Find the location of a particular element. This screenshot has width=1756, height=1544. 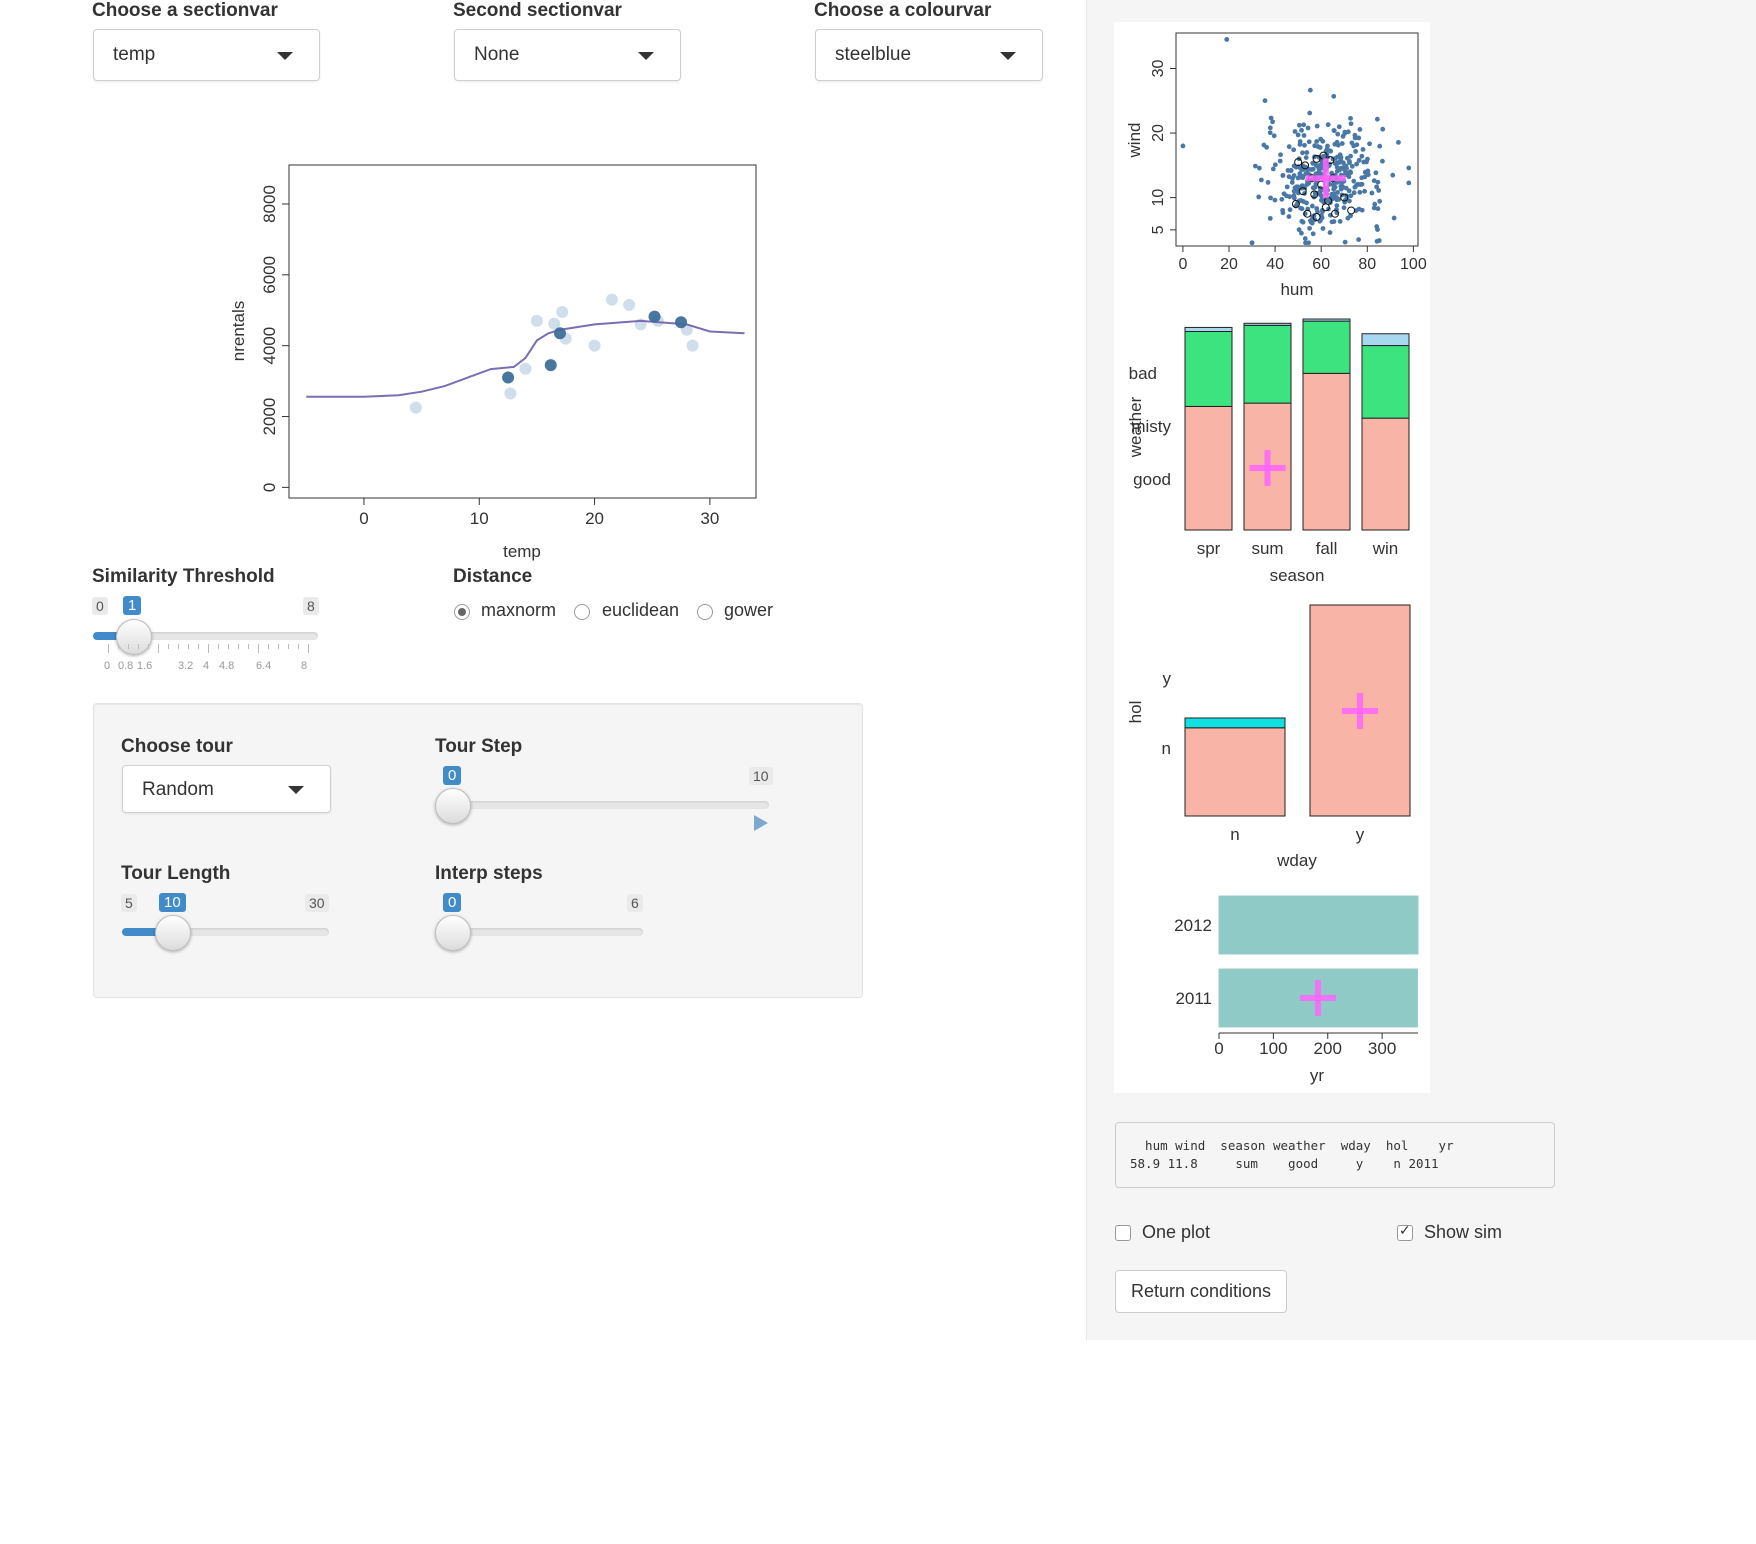

colourvar-select: steelblue is located at coordinates (929, 55).